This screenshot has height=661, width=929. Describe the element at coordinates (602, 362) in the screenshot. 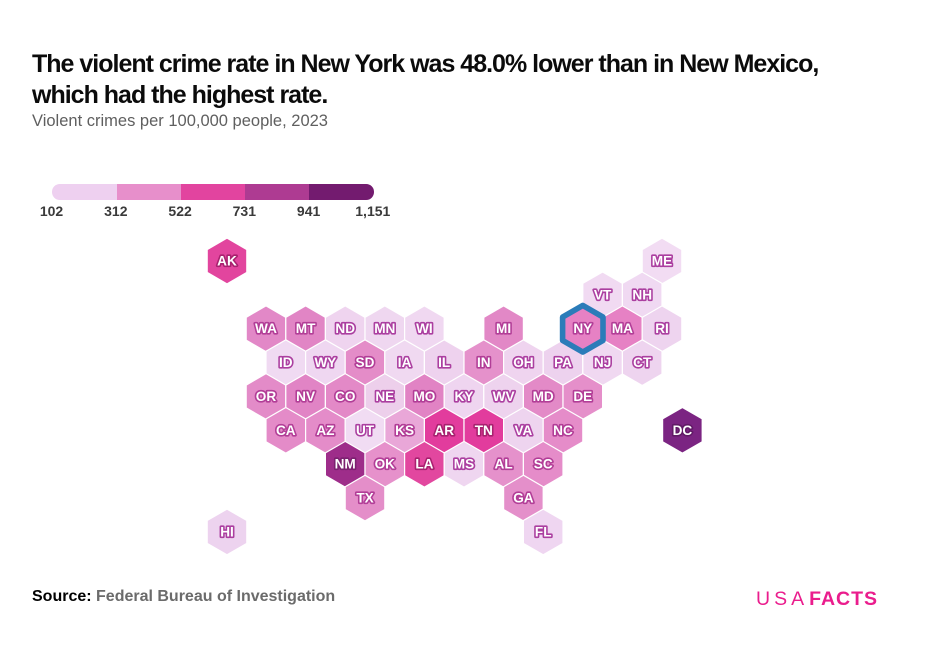

I see `svg-text: NJ` at that location.